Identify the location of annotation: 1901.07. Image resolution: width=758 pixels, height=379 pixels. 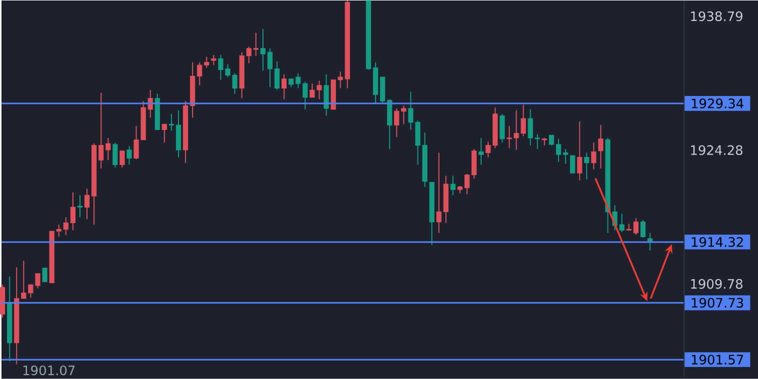
(49, 370).